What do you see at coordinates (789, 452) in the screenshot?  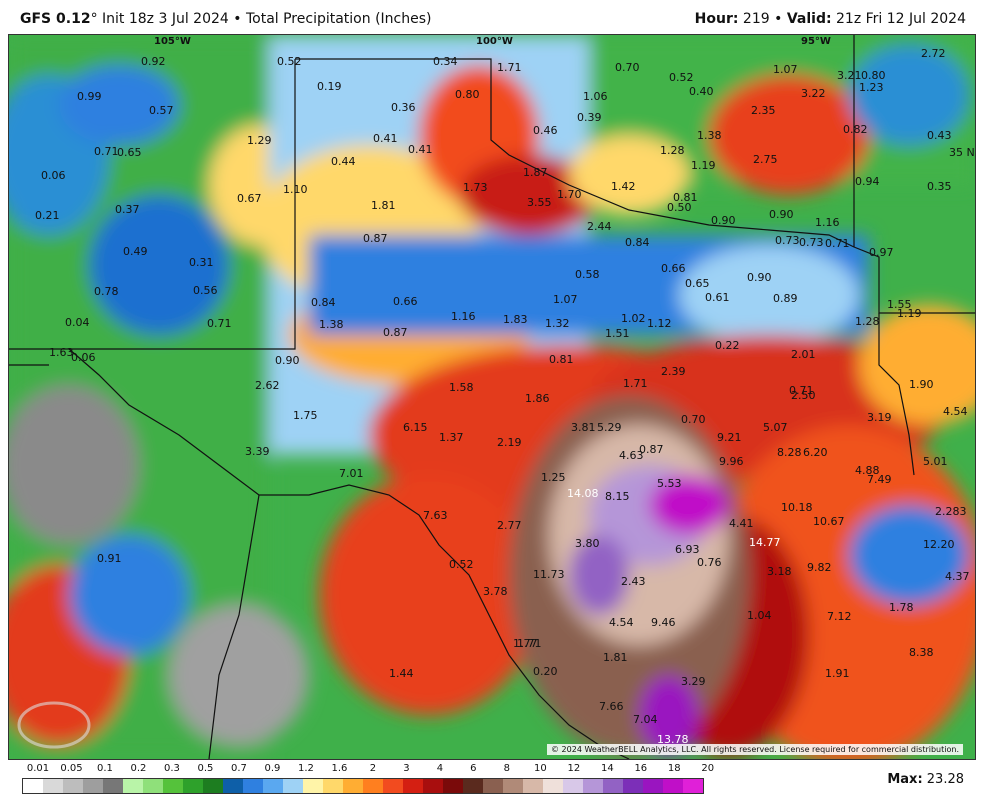 I see `value-label: 8.28` at bounding box center [789, 452].